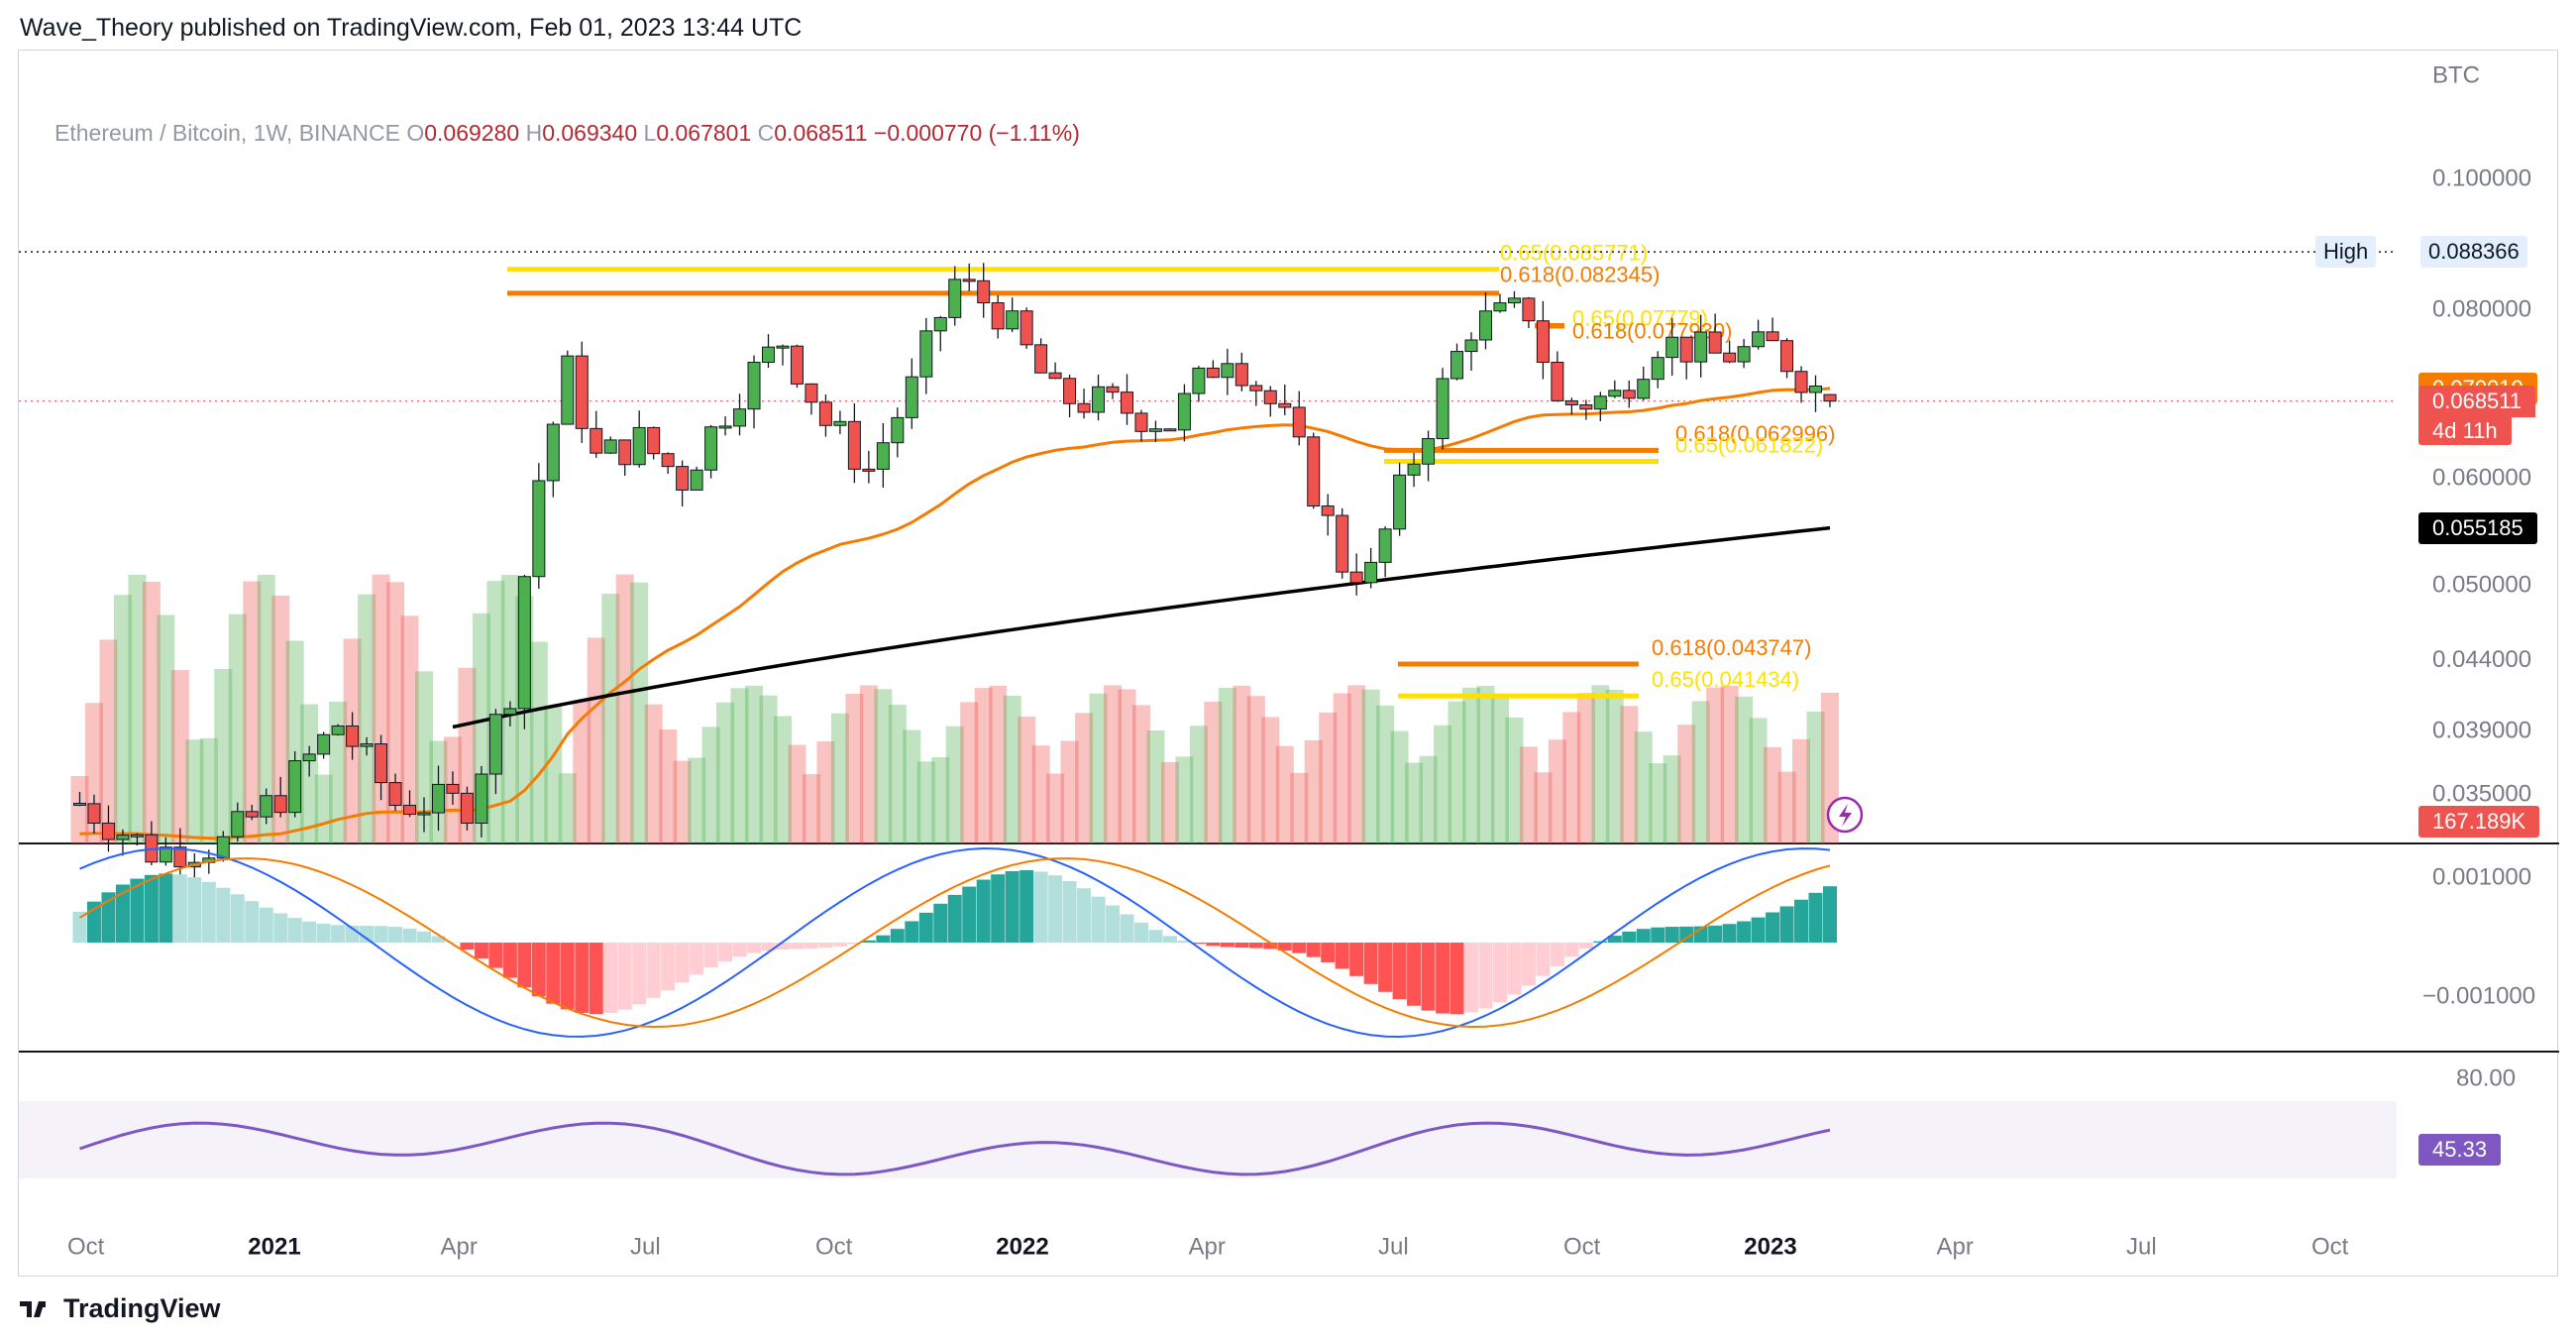 Image resolution: width=2576 pixels, height=1342 pixels. I want to click on symbol-name: Ethereum / Bitcoin, 1W, BINANCE, so click(227, 133).